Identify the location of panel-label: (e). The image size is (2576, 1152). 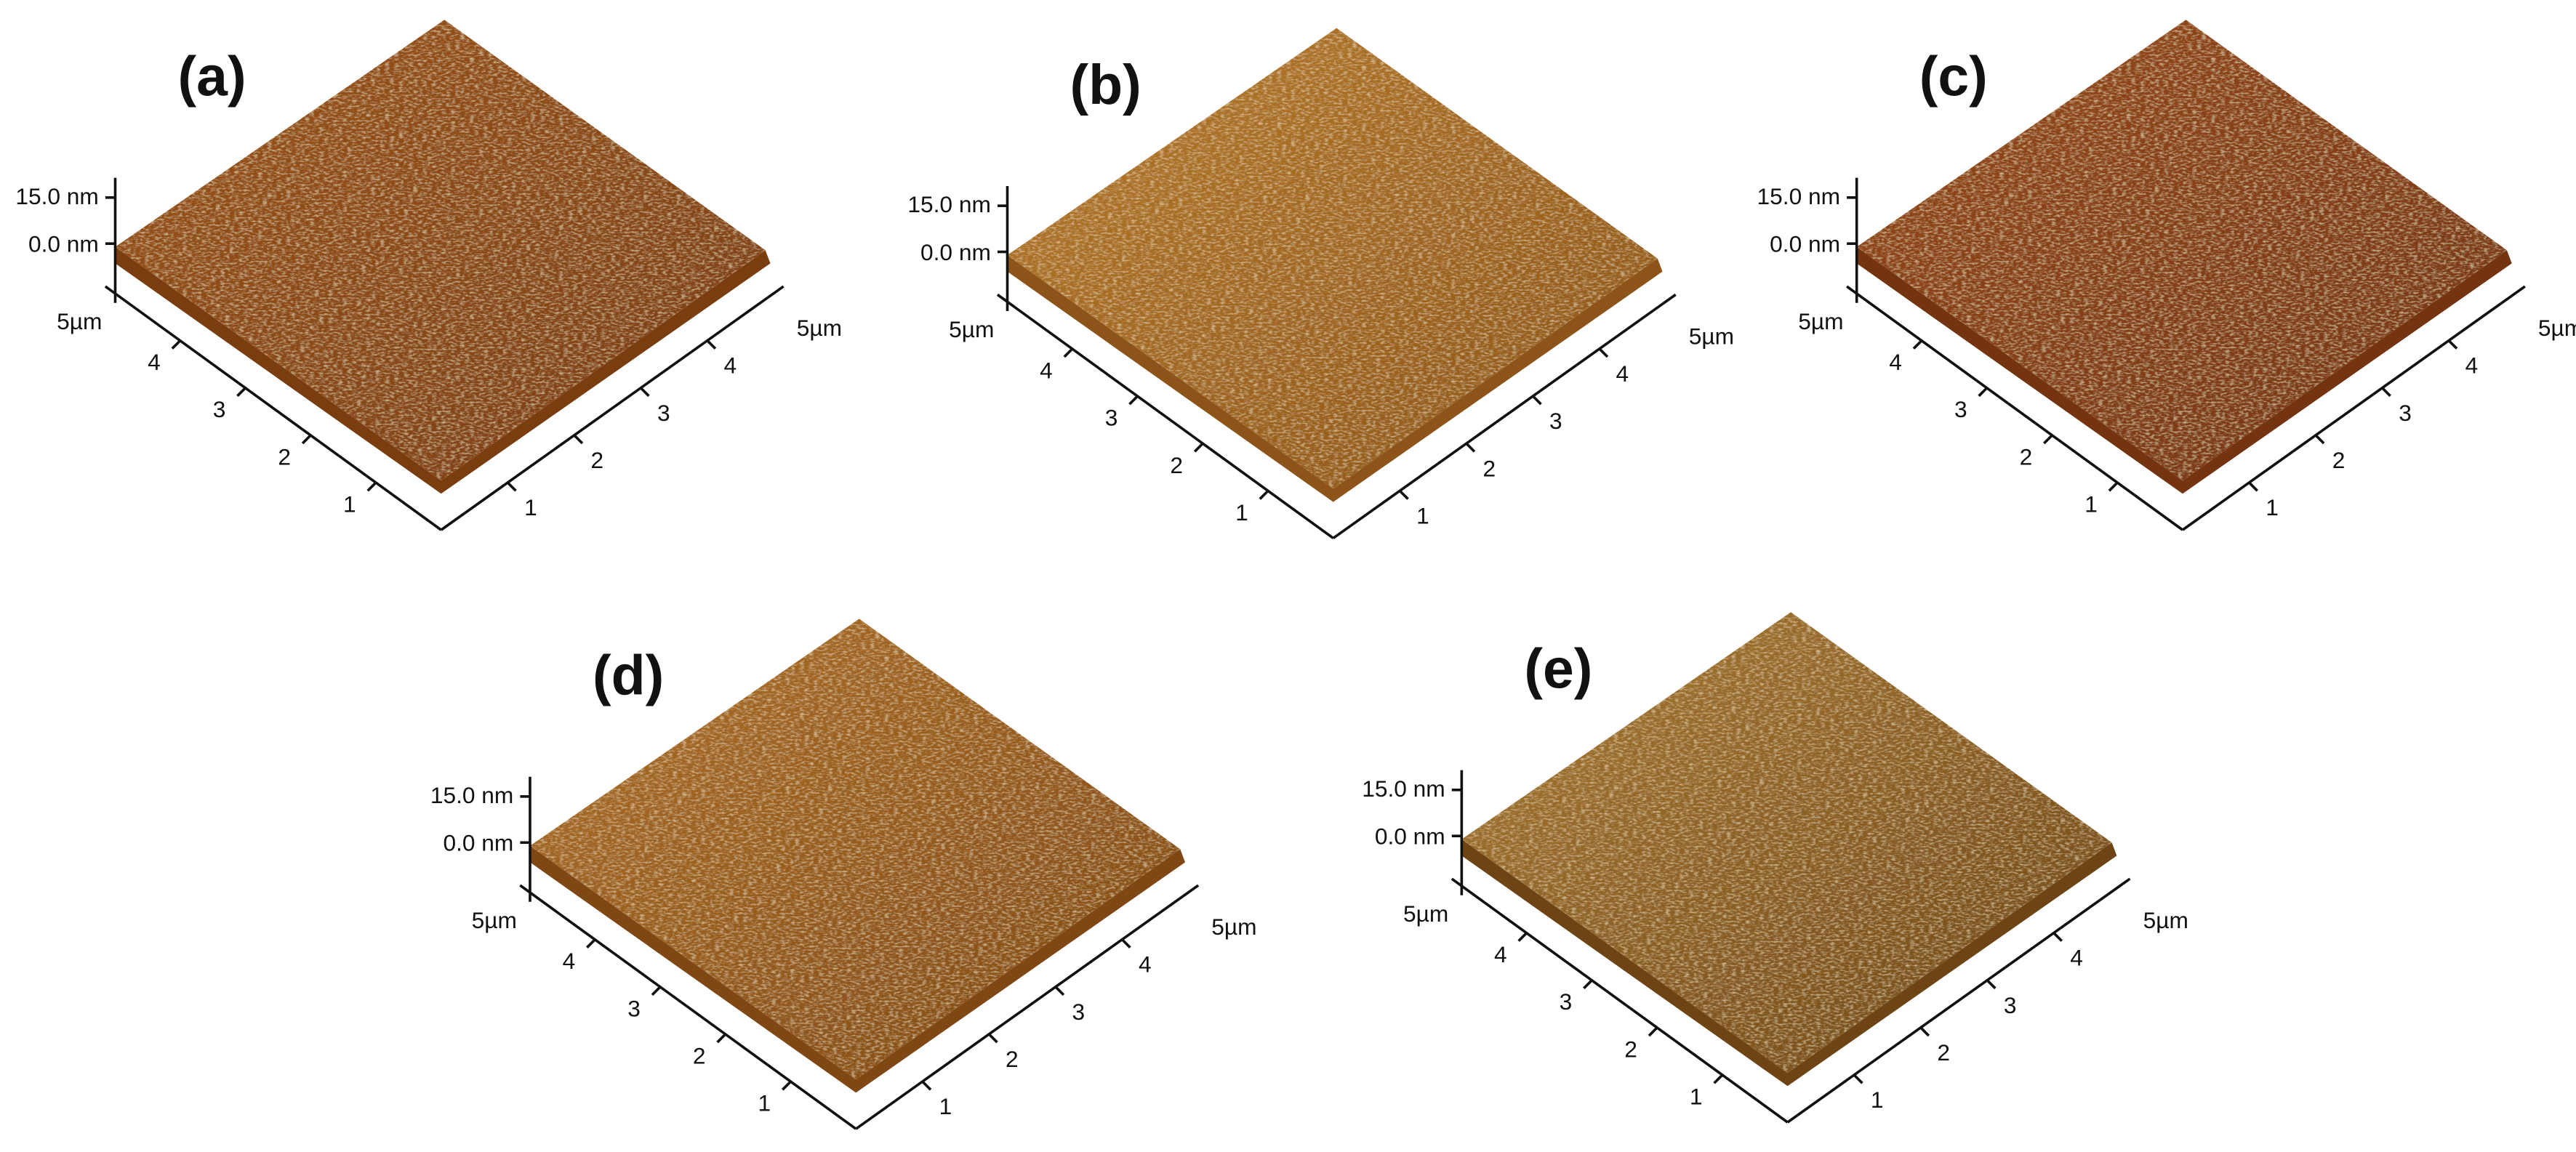
(1558, 668).